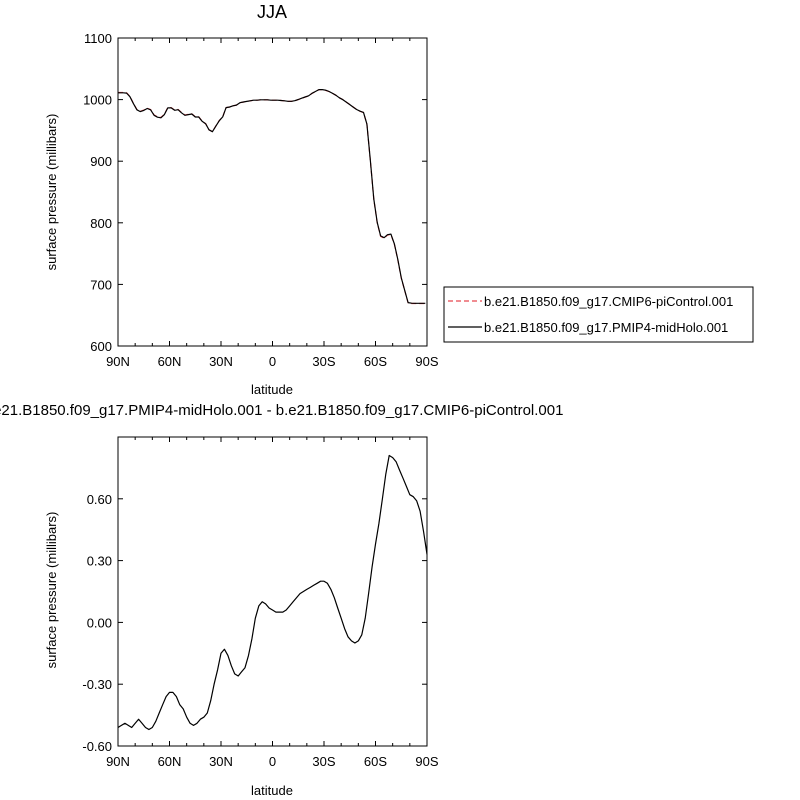 The width and height of the screenshot is (800, 800). What do you see at coordinates (426, 361) in the screenshot?
I see `top-xtick-label: 90S` at bounding box center [426, 361].